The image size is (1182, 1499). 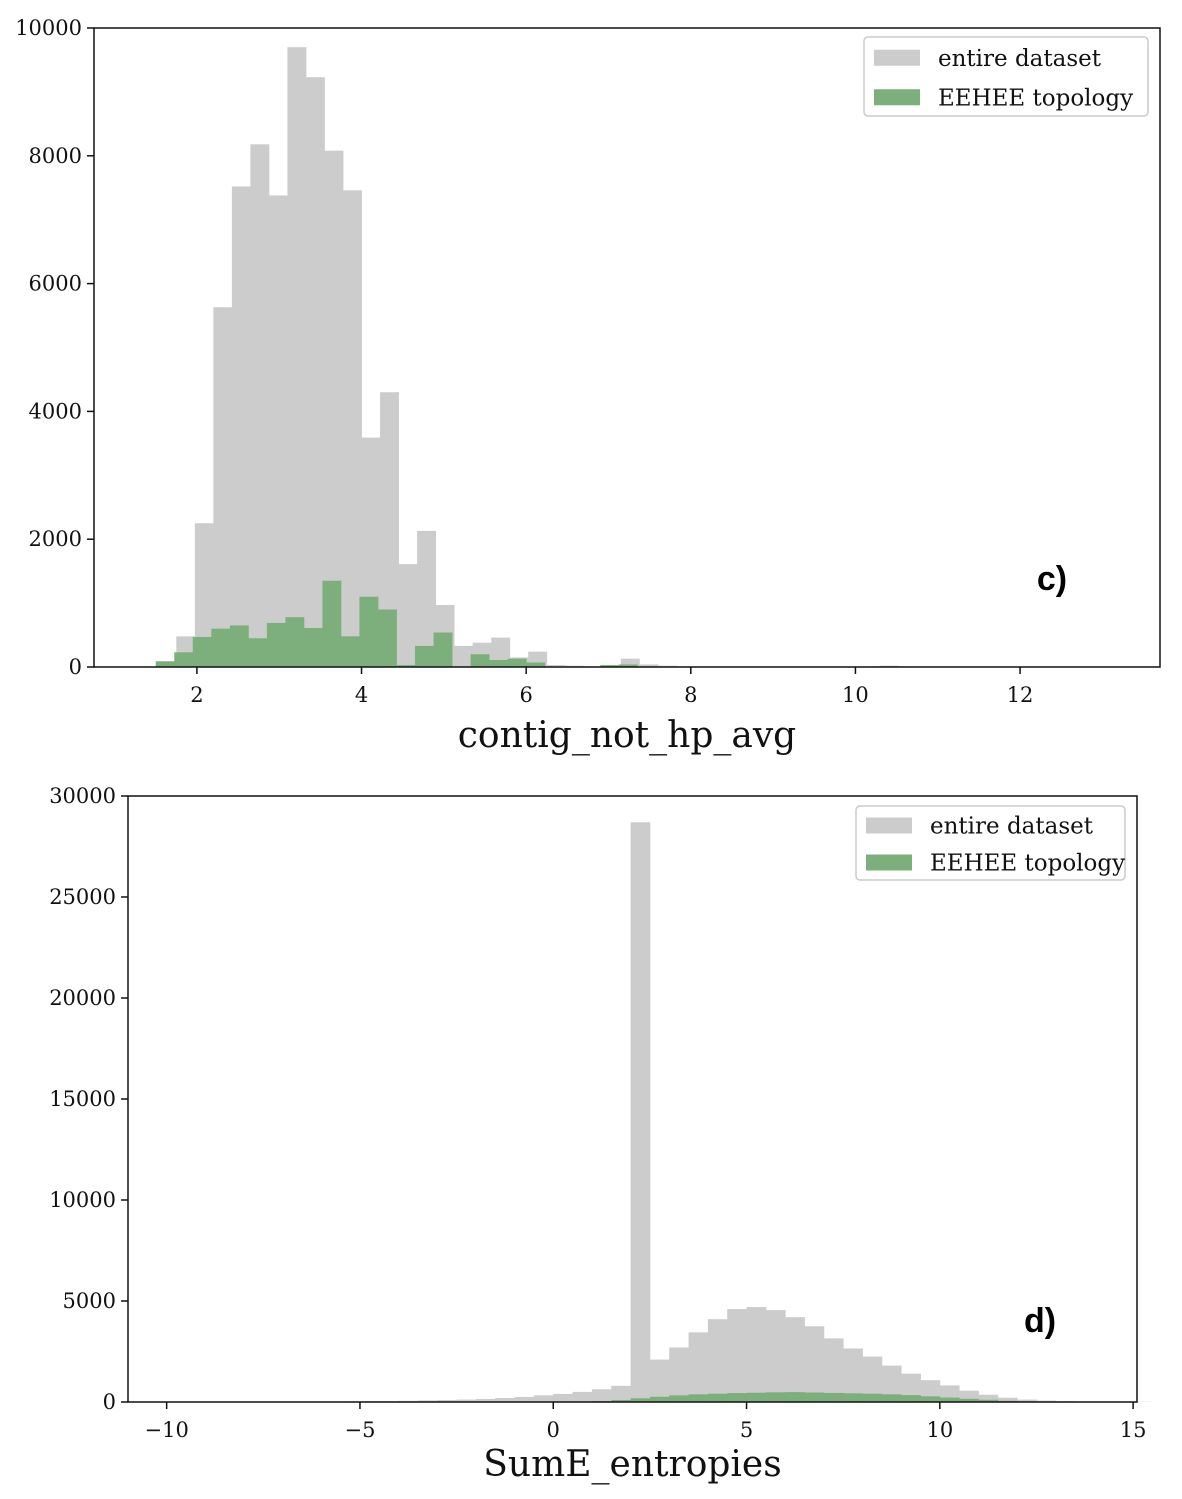 What do you see at coordinates (627, 735) in the screenshot?
I see `x-axis-title: contig_not_hp_avg` at bounding box center [627, 735].